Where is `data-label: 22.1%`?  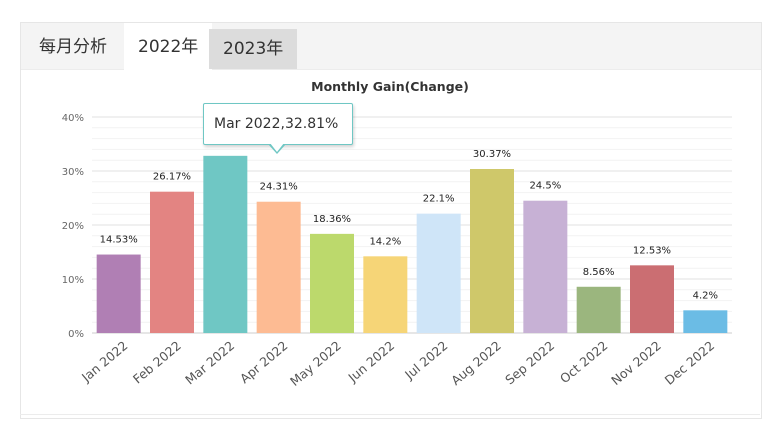
data-label: 22.1% is located at coordinates (439, 199).